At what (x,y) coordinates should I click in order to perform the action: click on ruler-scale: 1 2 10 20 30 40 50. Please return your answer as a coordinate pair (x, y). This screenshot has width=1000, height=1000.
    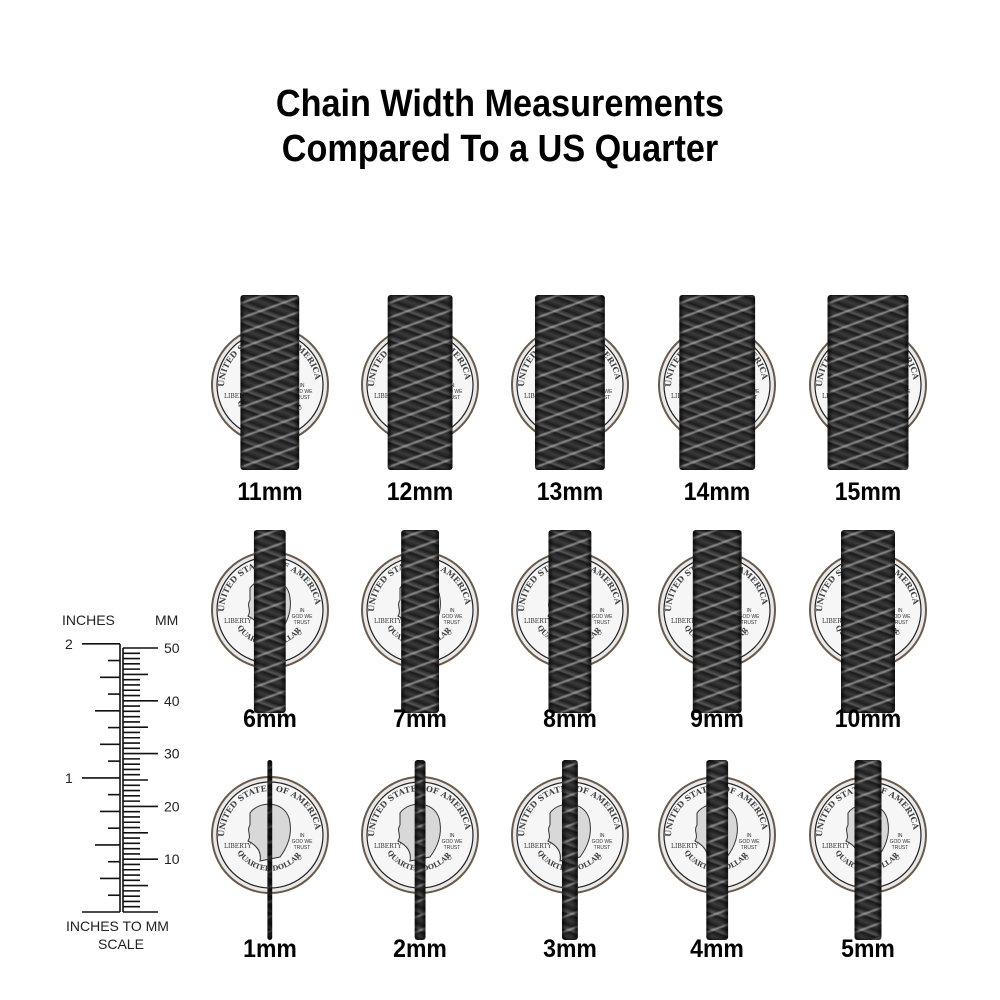
    Looking at the image, I should click on (122, 774).